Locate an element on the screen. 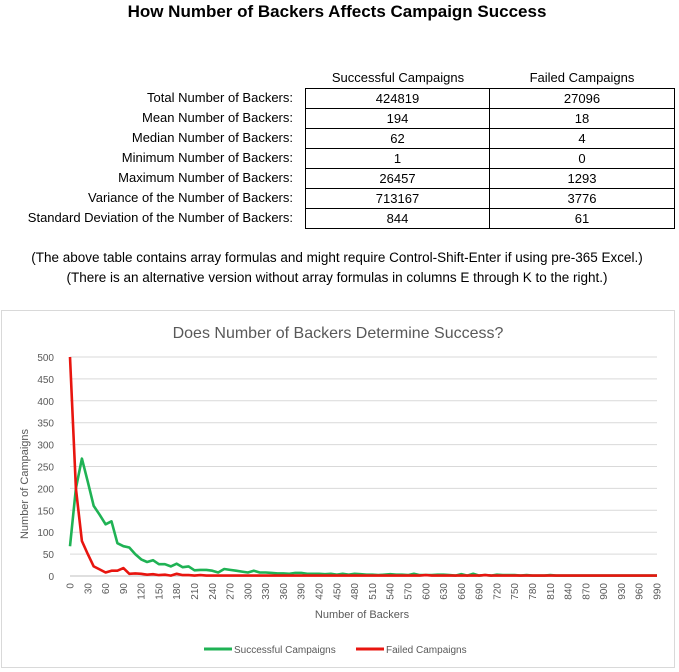  stat-successful-value: 194 is located at coordinates (397, 118).